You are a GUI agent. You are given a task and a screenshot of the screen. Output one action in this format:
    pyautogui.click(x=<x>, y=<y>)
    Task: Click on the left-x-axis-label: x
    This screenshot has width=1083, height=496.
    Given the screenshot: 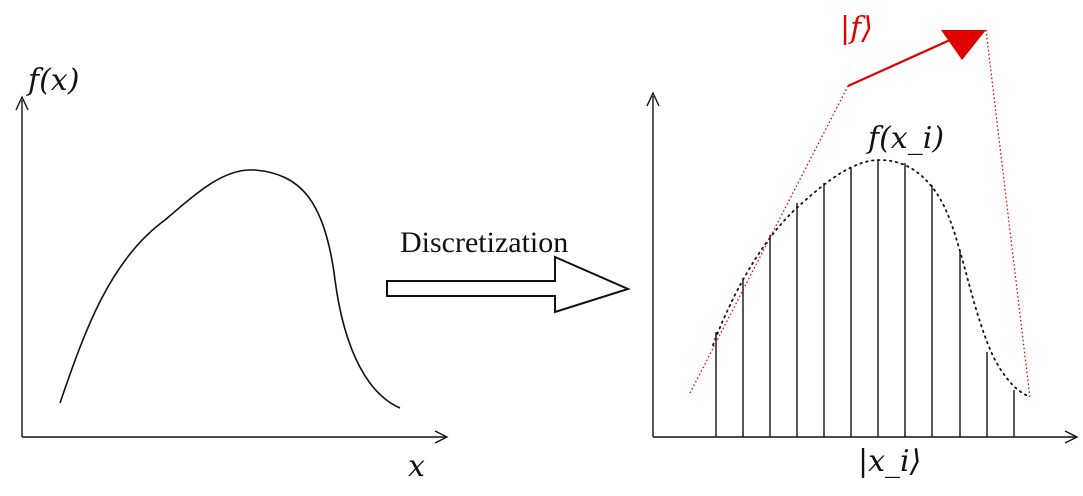 What is the action you would take?
    pyautogui.click(x=416, y=467)
    